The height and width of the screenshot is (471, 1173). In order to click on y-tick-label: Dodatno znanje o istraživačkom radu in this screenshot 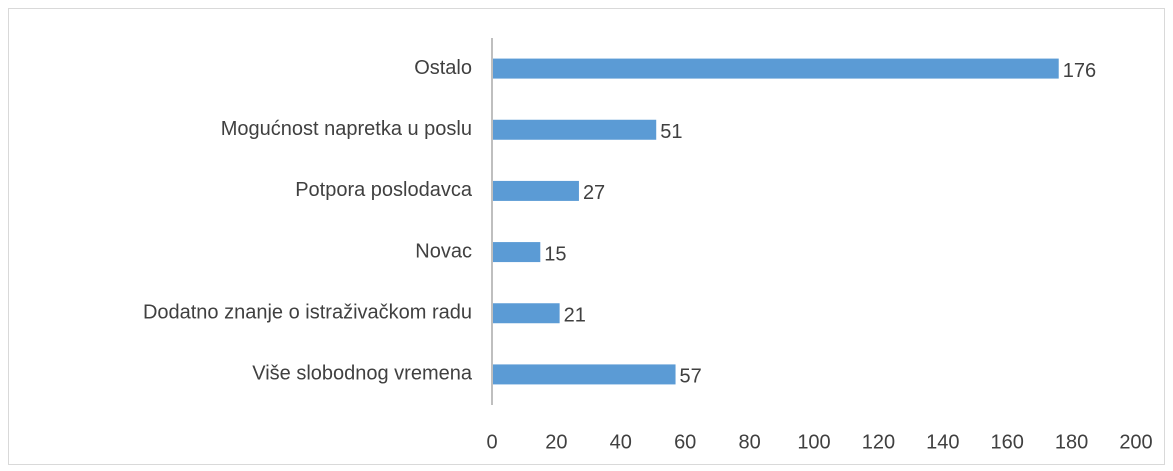, I will do `click(307, 313)`.